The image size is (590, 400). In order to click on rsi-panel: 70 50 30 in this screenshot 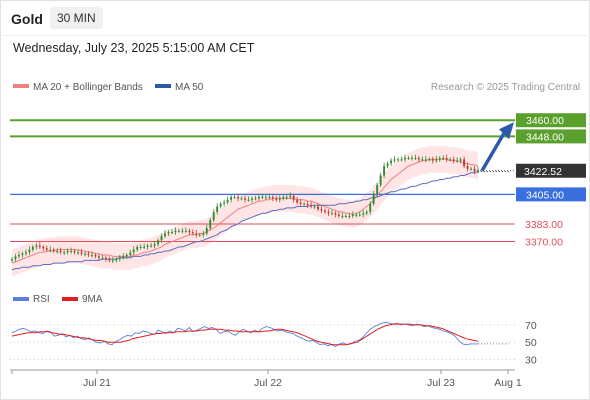, I will do `click(273, 343)`.